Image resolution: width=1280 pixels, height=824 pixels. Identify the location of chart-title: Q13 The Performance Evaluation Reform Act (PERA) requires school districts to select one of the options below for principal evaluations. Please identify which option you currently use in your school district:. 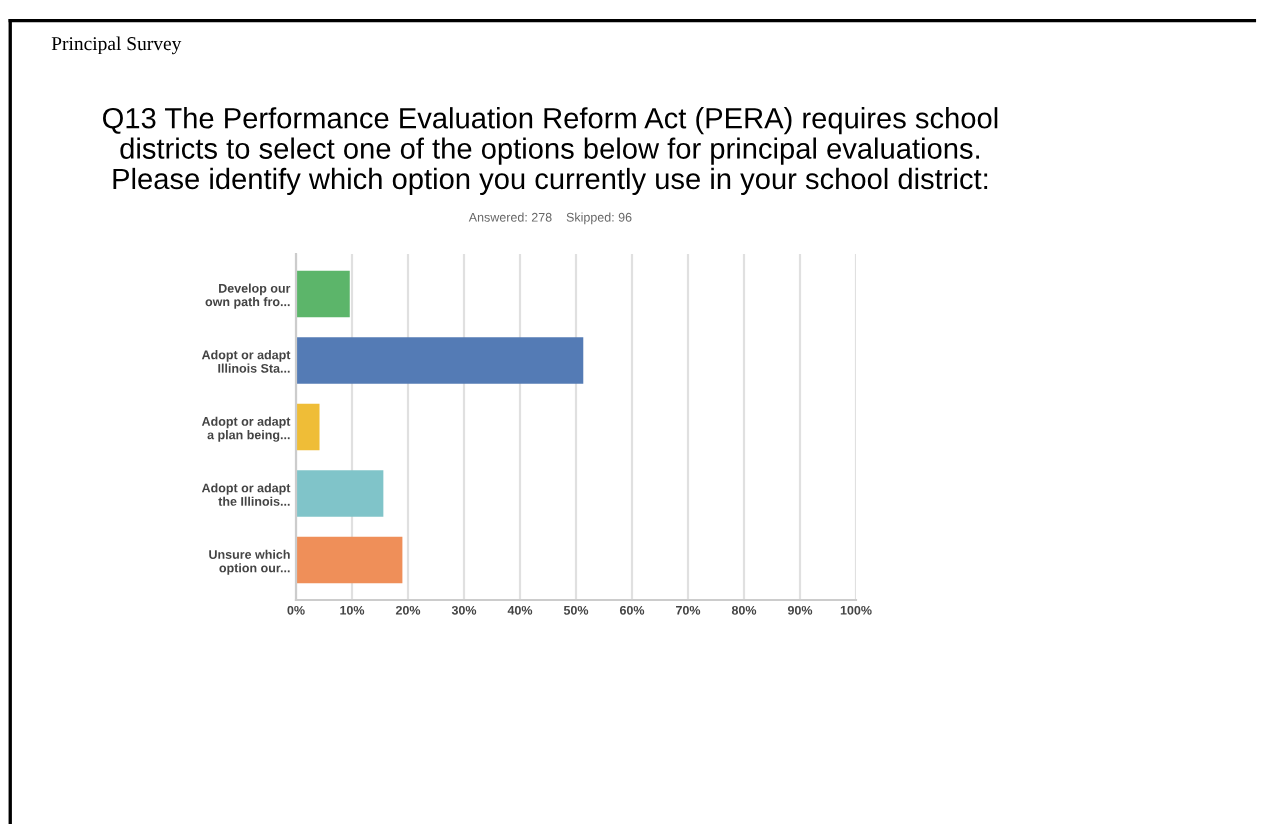
(550, 151).